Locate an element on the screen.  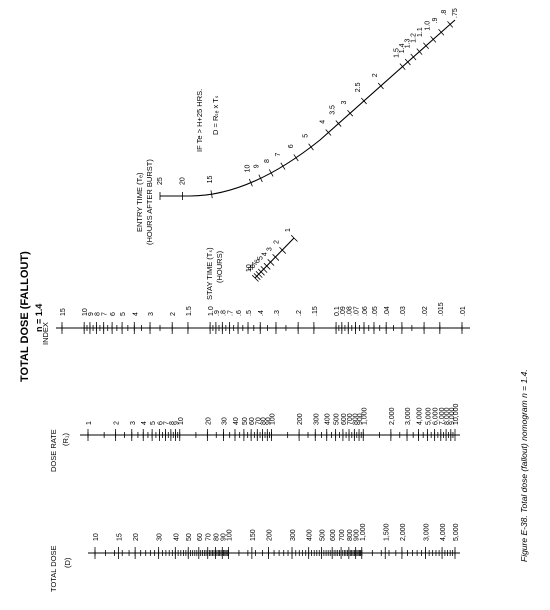
tick-label: 80 is located at coordinates (264, 421).